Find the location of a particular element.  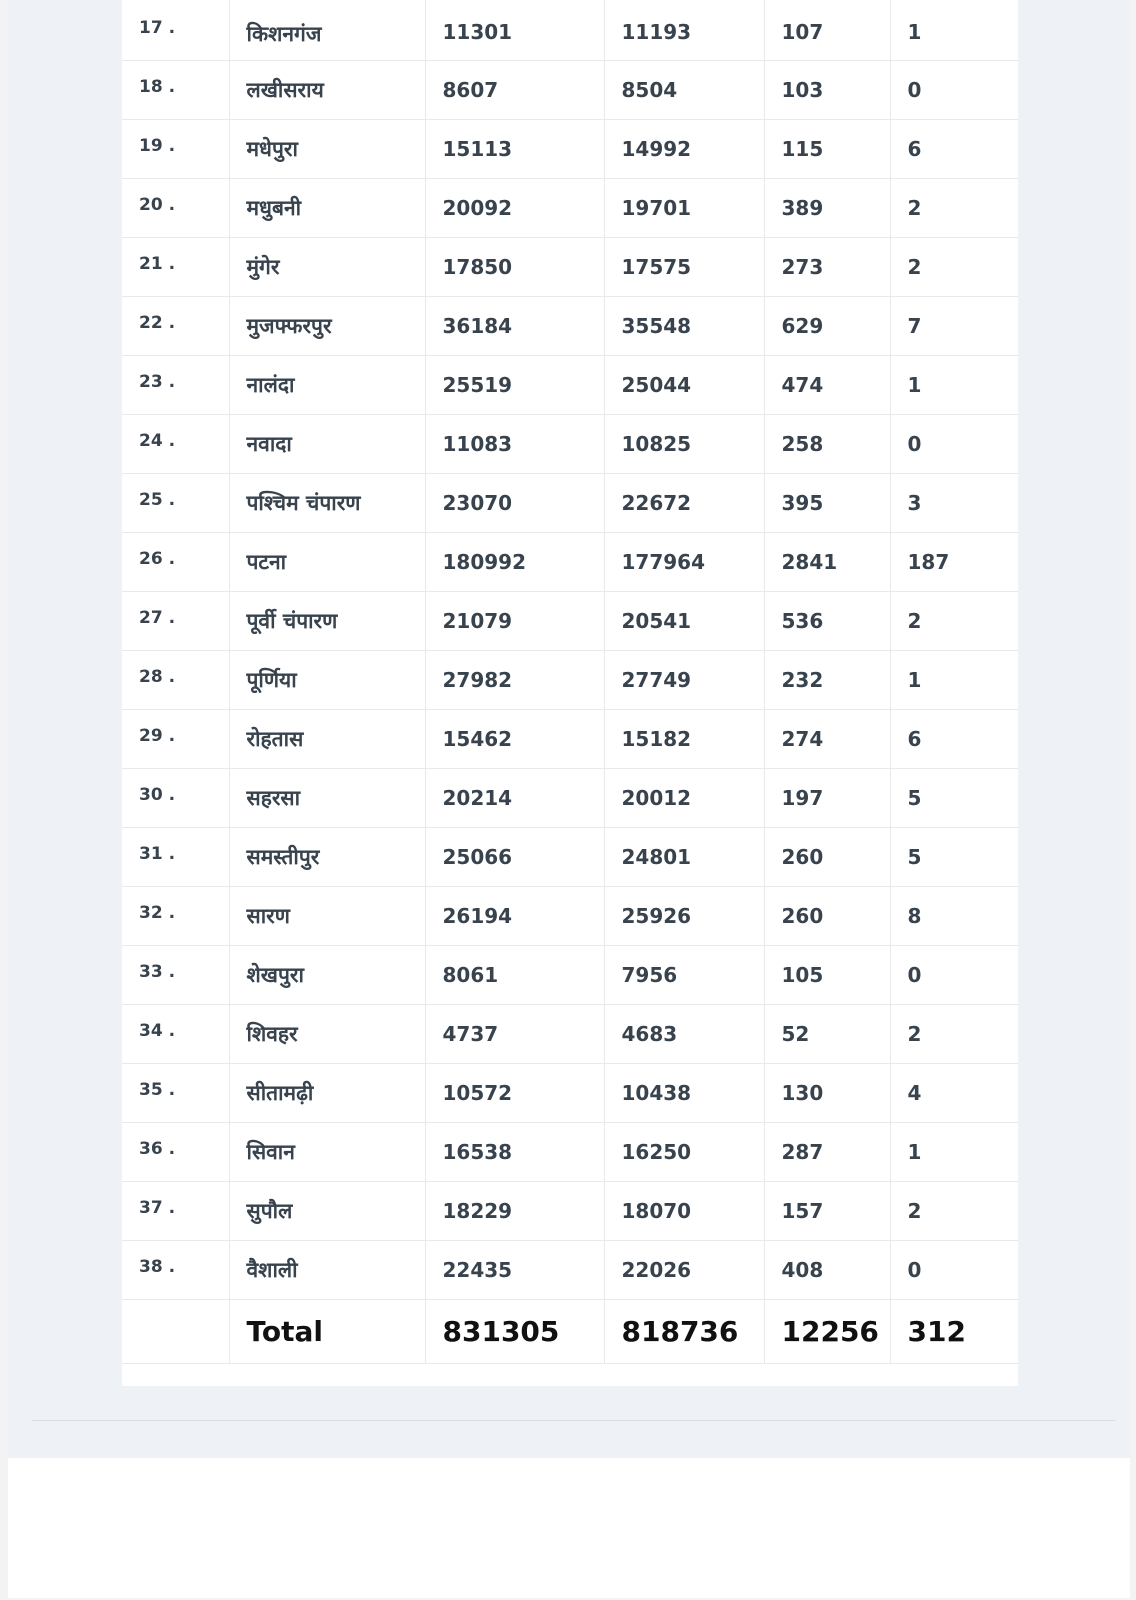

value-cell-2: 7956 is located at coordinates (684, 975).